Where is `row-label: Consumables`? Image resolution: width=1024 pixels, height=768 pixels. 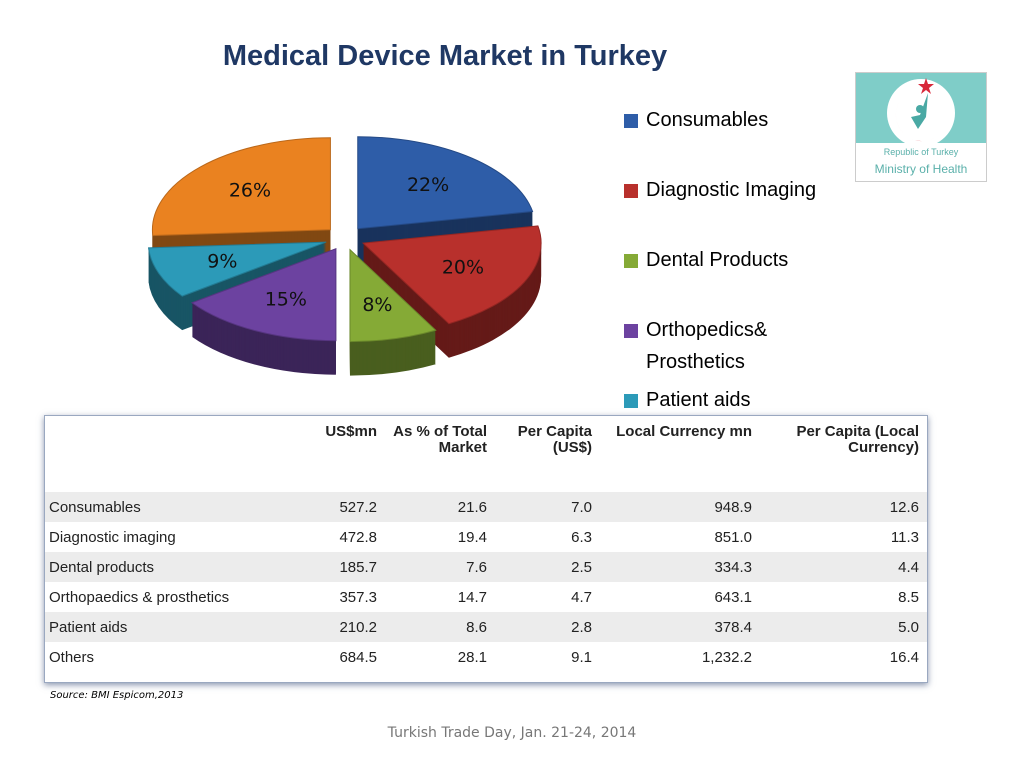 row-label: Consumables is located at coordinates (170, 507).